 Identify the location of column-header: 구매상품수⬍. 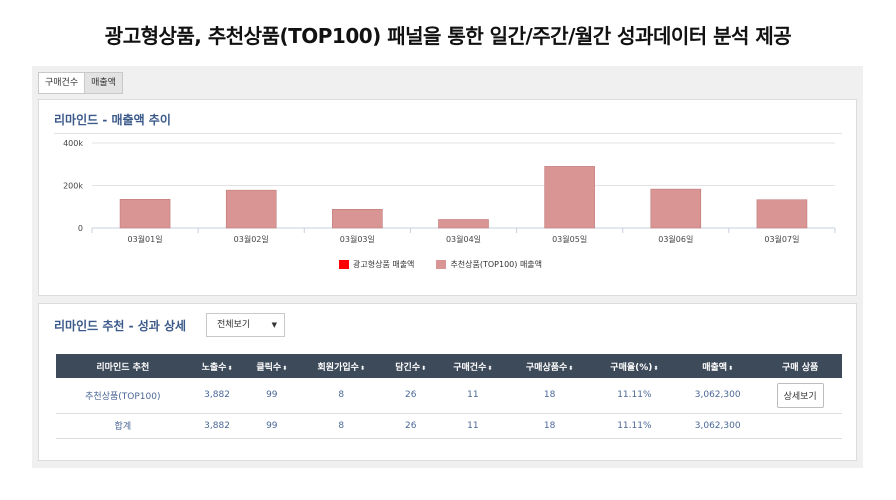
(549, 366).